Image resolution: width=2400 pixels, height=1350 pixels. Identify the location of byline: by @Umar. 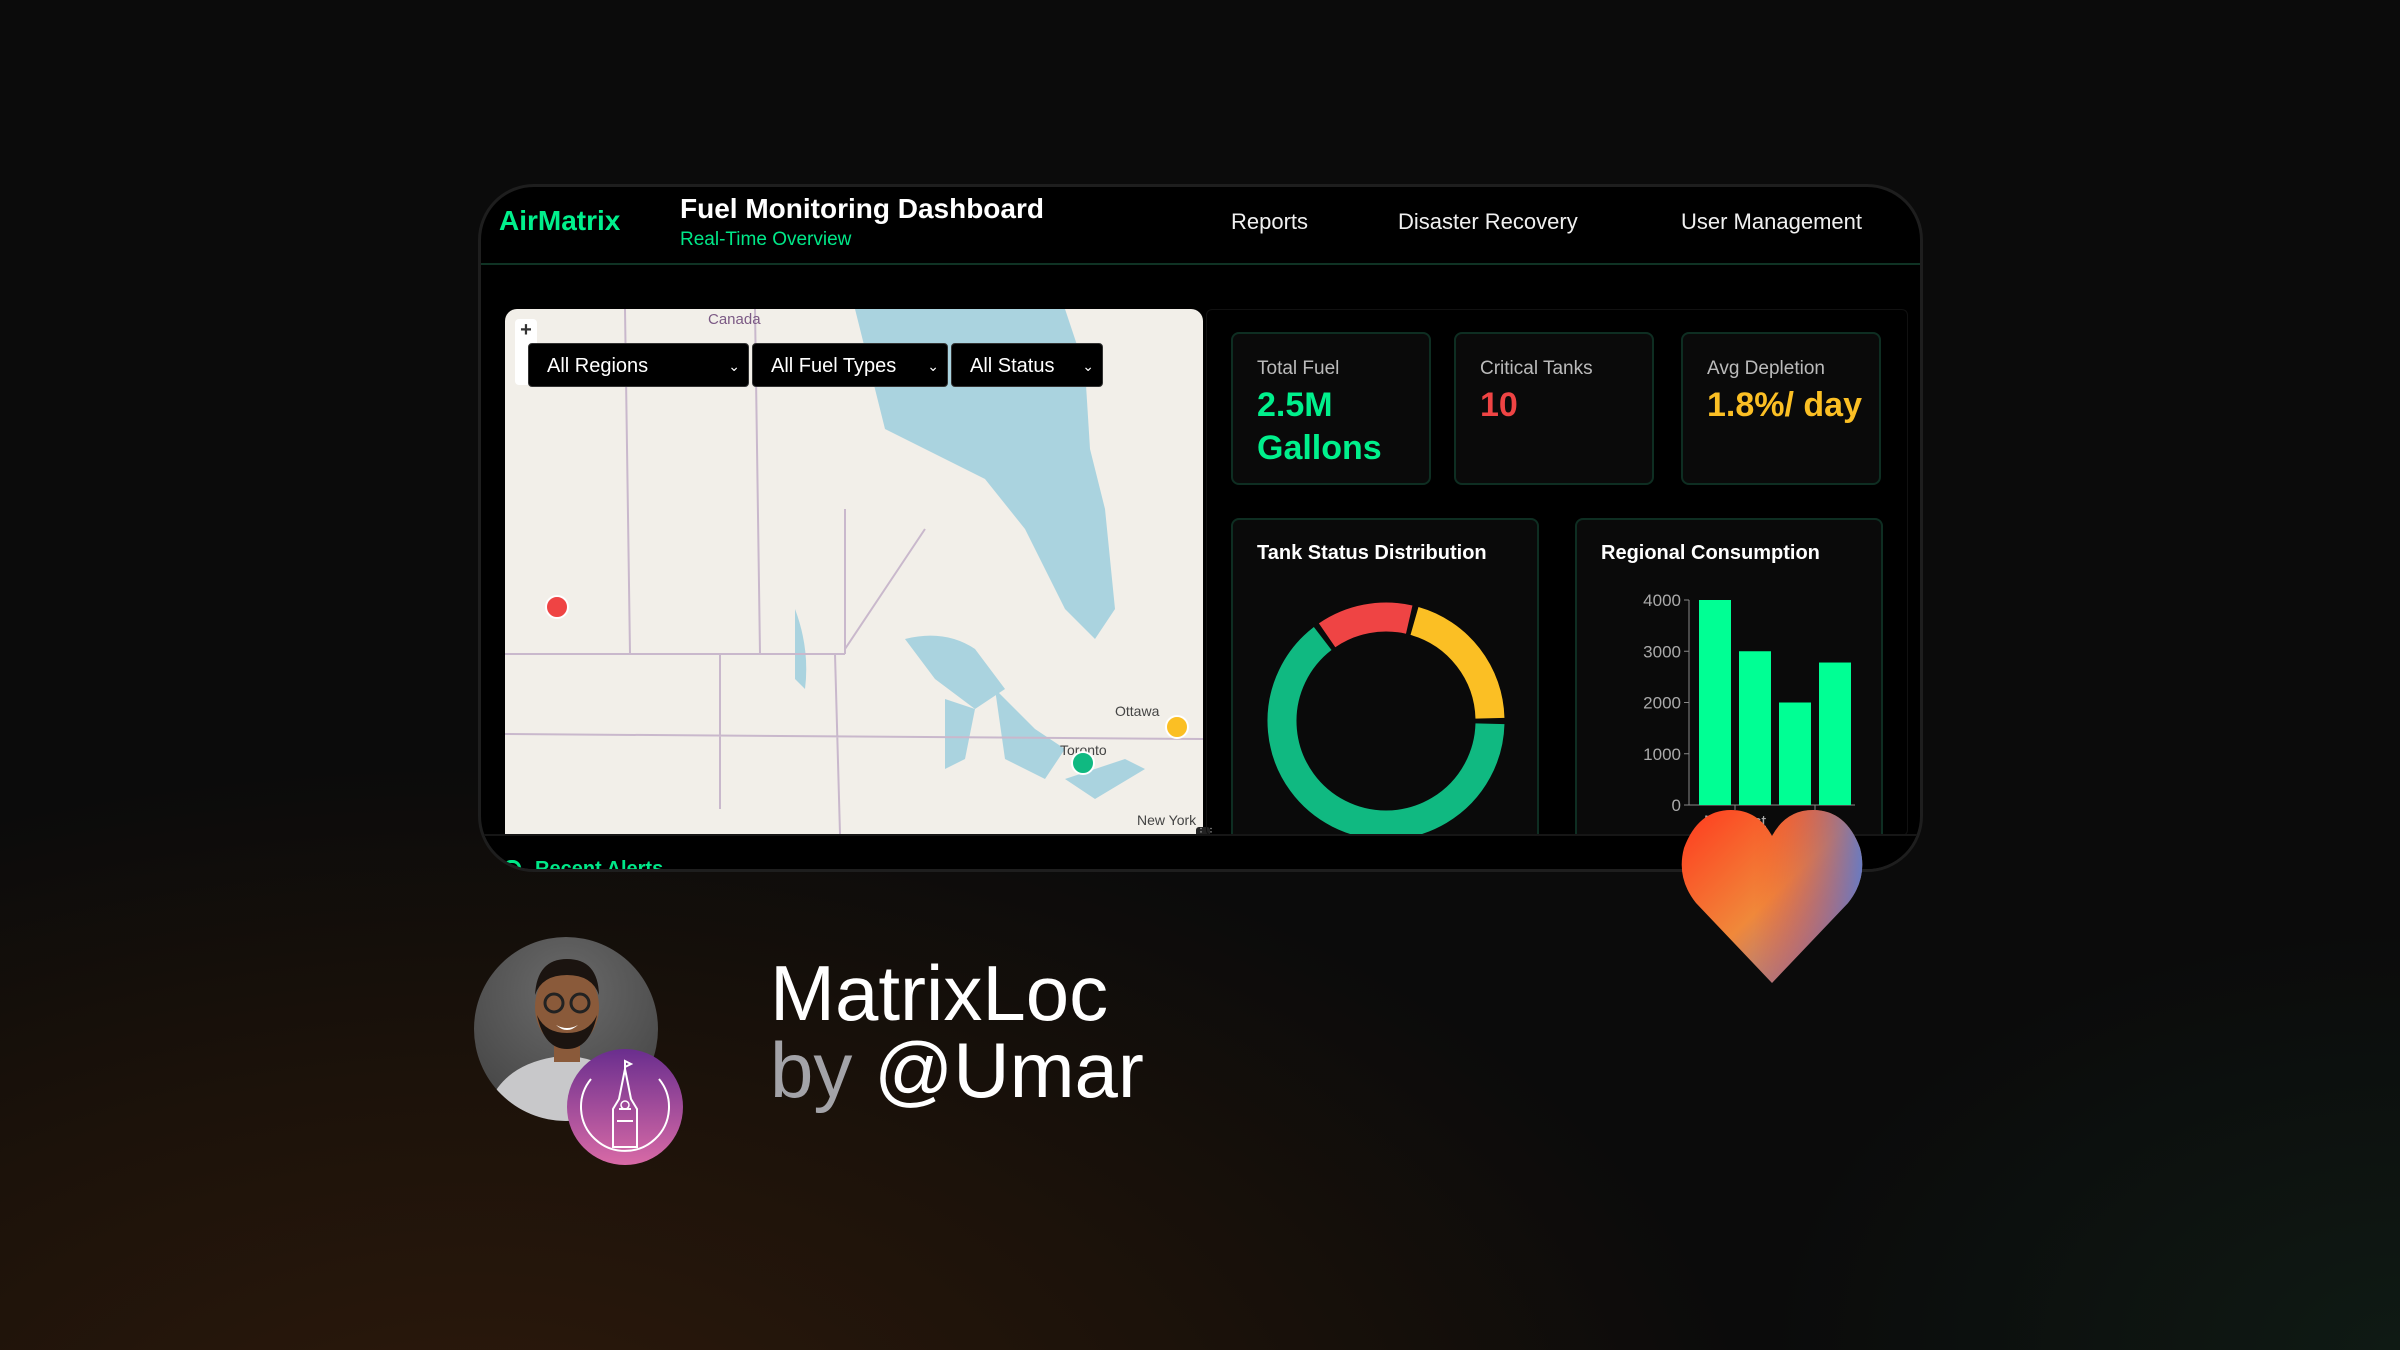
(957, 1070).